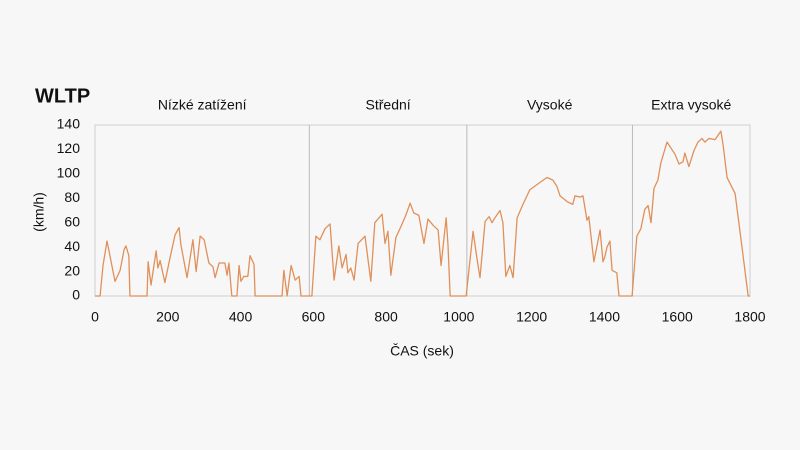 This screenshot has height=450, width=800. Describe the element at coordinates (72, 221) in the screenshot. I see `y-tick-label: 60` at that location.